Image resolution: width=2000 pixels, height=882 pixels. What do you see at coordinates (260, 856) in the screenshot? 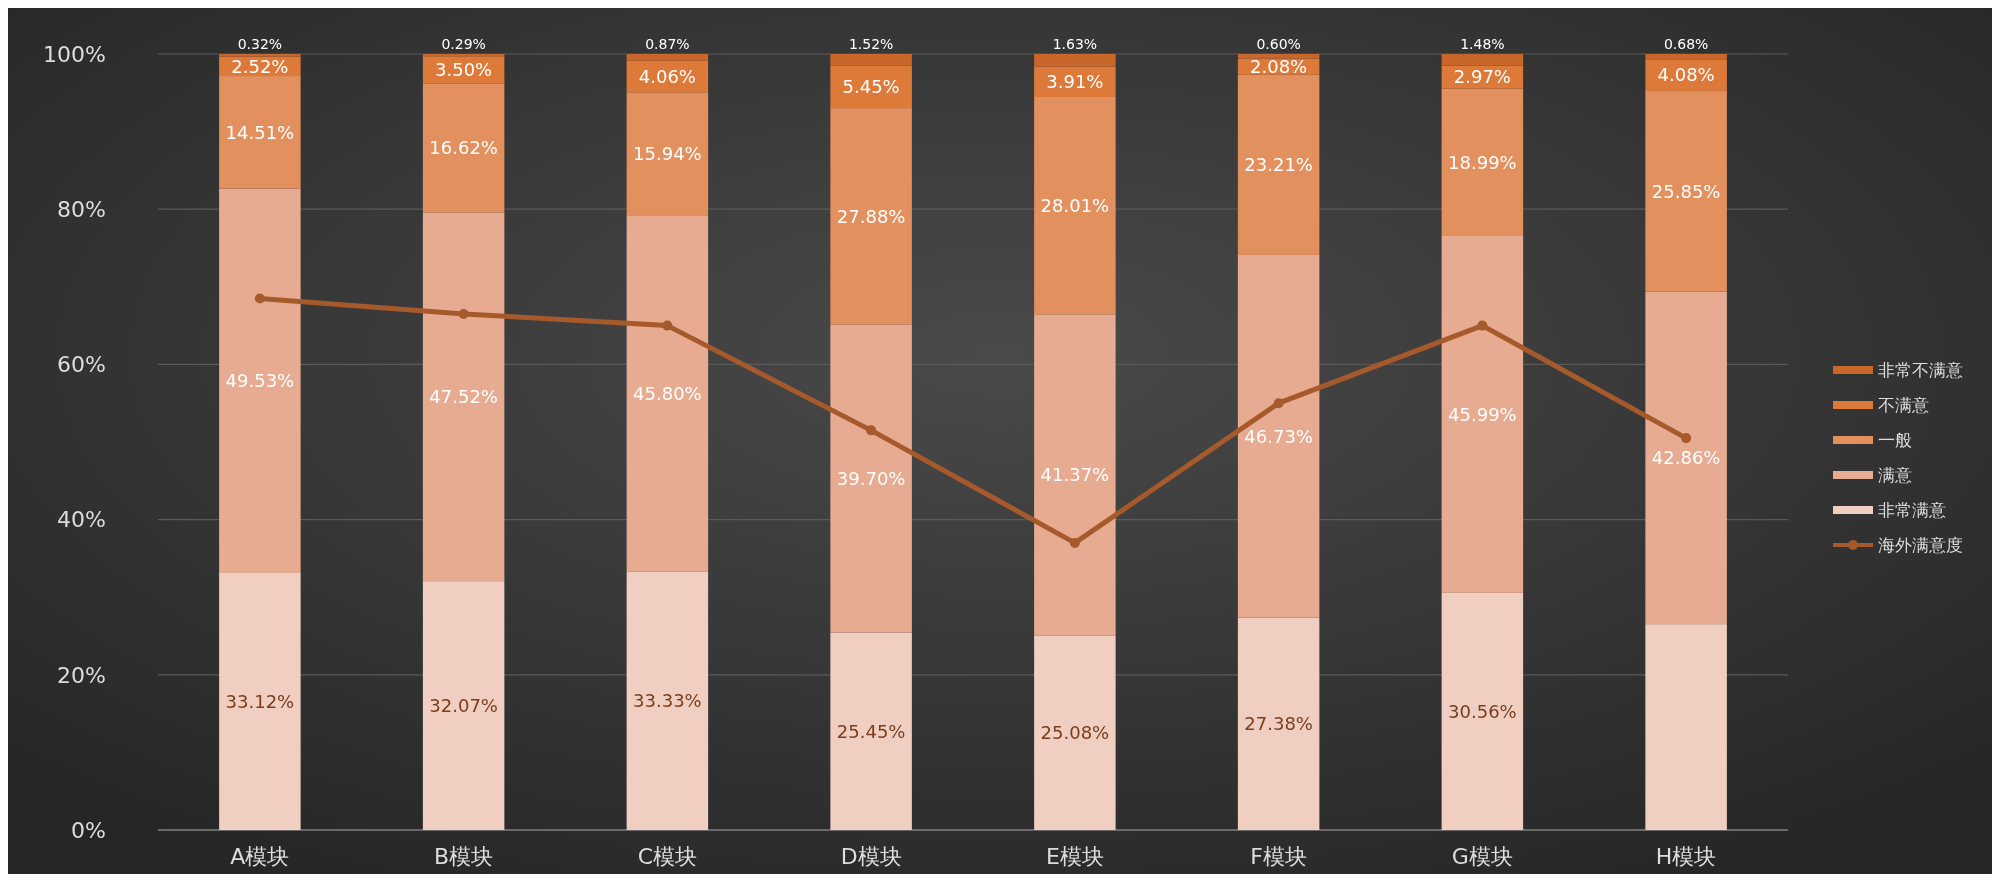
I see `x-tick-label: A模块` at bounding box center [260, 856].